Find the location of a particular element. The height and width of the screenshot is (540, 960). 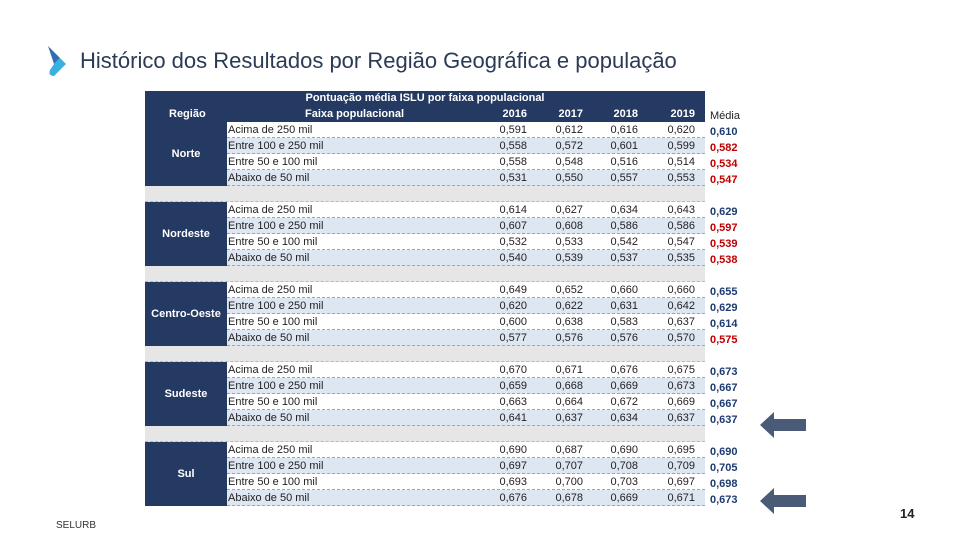

value-cell: 0,708 is located at coordinates (624, 466).